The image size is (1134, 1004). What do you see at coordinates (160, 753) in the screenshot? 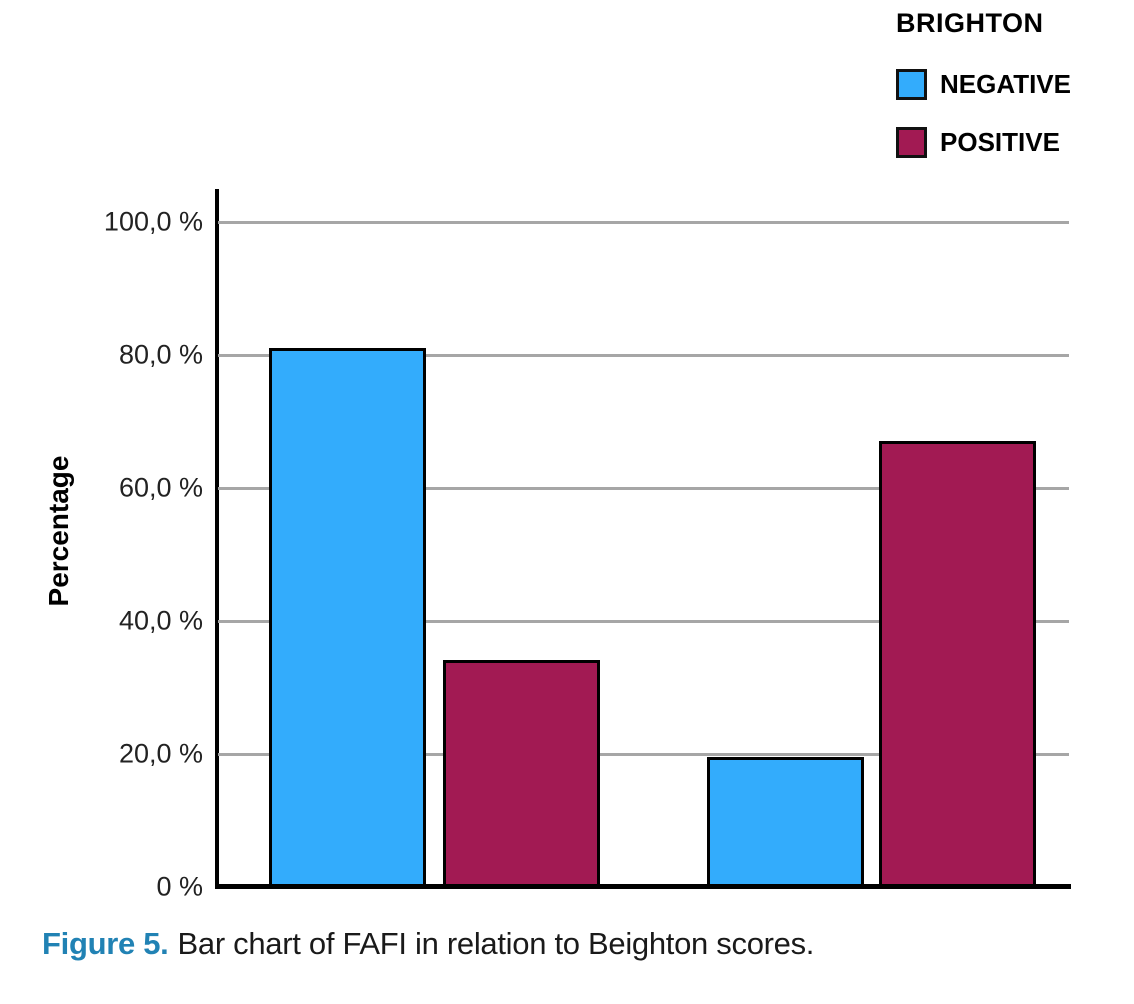
I see `y-tick-label-20: 20,0 %` at bounding box center [160, 753].